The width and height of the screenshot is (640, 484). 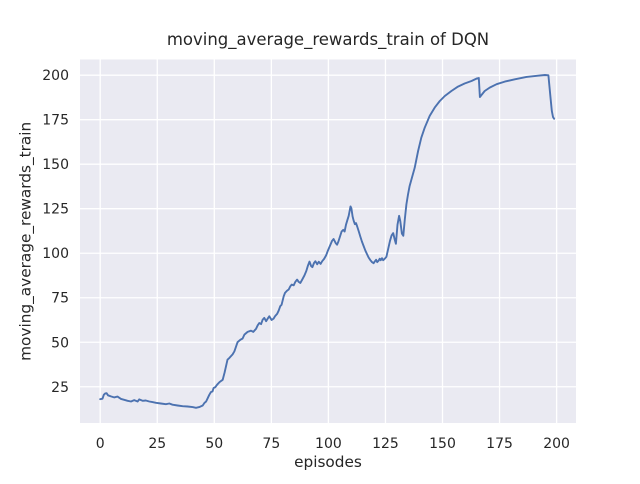 I want to click on x-axis-label: episodes, so click(x=328, y=462).